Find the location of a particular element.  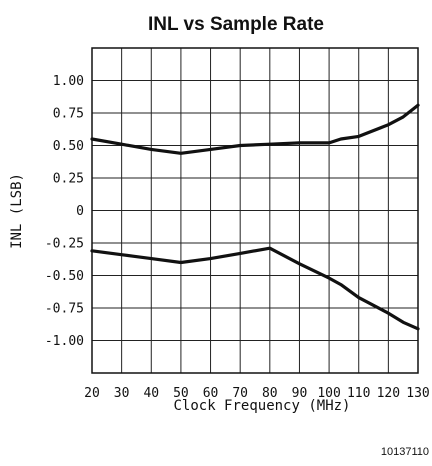

x-tick-label: 90 is located at coordinates (300, 393).